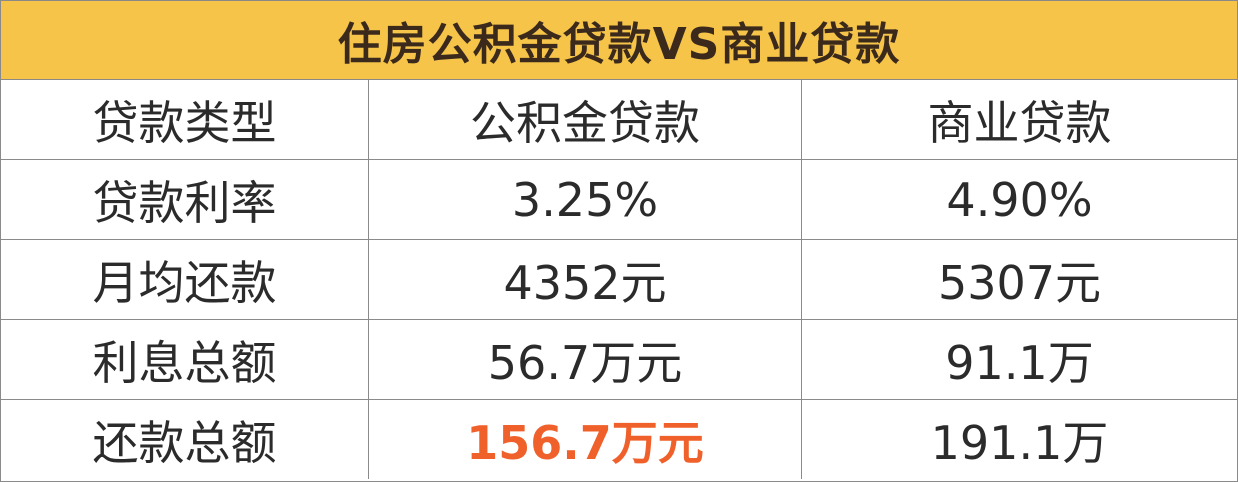 This screenshot has height=482, width=1238. I want to click on cell: 56.7万元, so click(585, 359).